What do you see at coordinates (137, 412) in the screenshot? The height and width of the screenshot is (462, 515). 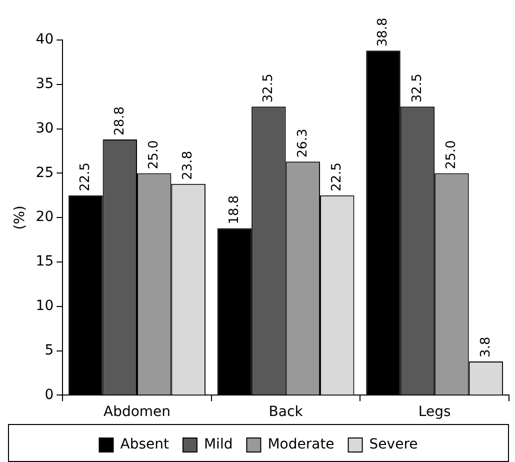 I see `x-tick-label: Abdomen` at bounding box center [137, 412].